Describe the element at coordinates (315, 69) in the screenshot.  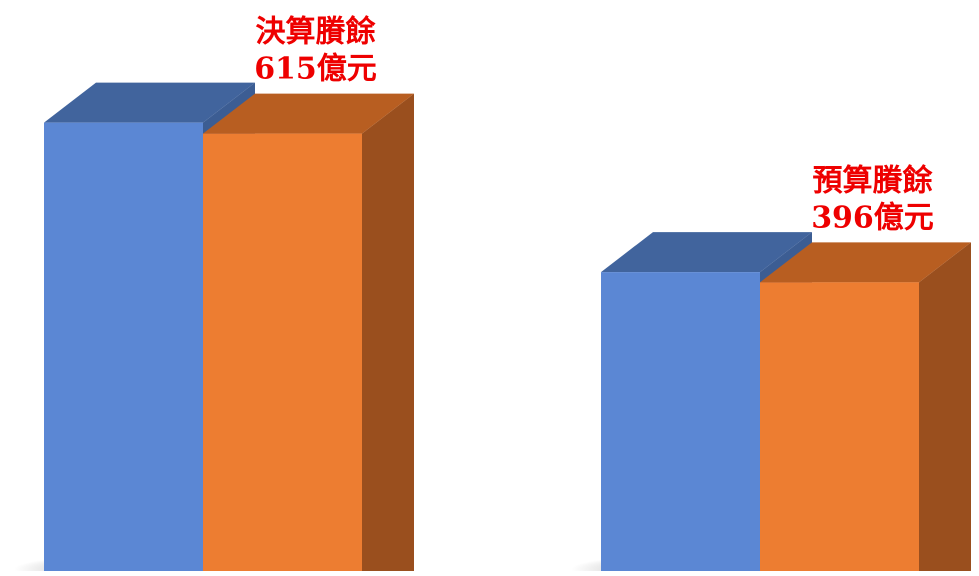
I see `group-0-label-line2: 615億元` at that location.